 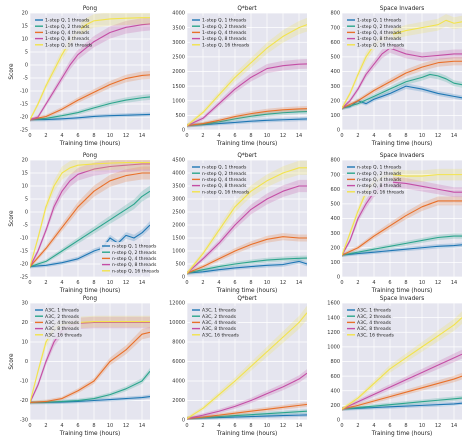 What do you see at coordinates (180, 116) in the screenshot?
I see `y-tick-label: 500` at bounding box center [180, 116].